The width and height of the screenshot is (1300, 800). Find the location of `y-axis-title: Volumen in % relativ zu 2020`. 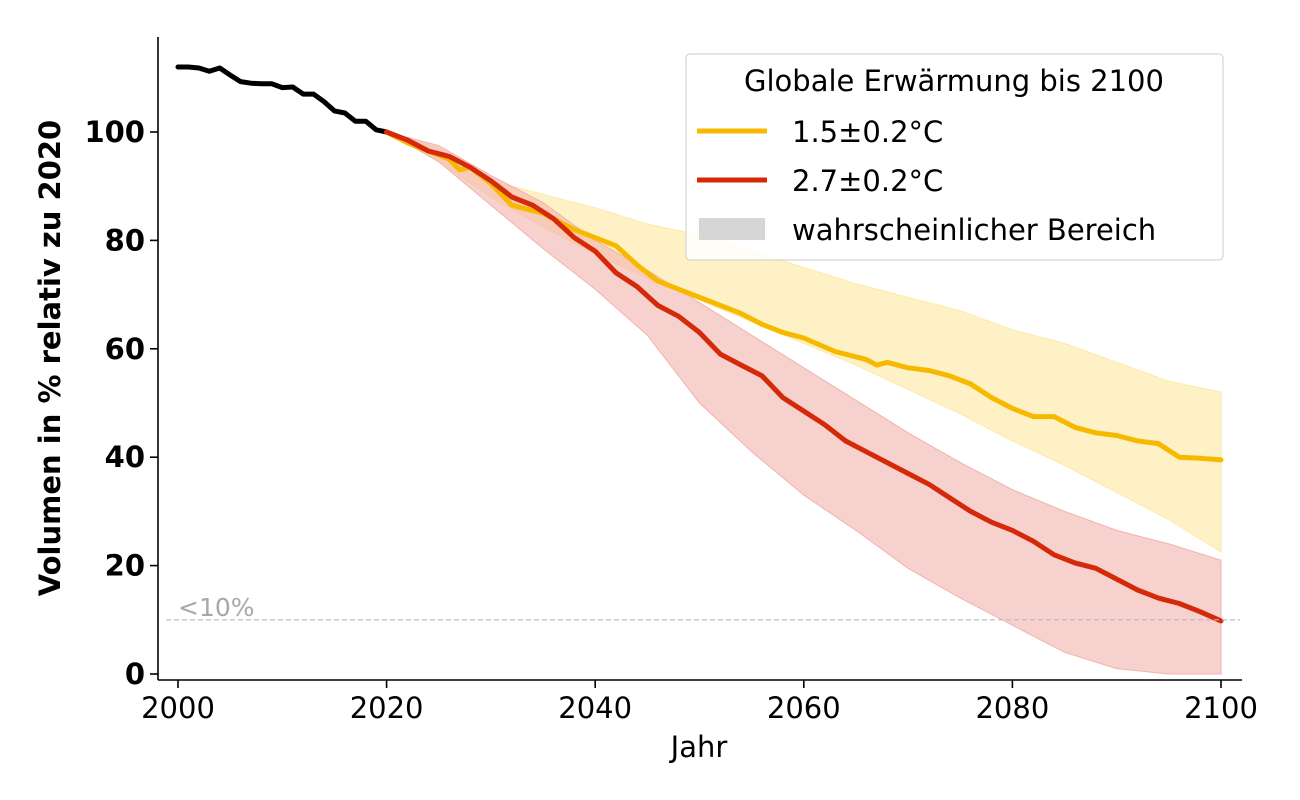

y-axis-title: Volumen in % relativ zu 2020 is located at coordinates (50, 358).